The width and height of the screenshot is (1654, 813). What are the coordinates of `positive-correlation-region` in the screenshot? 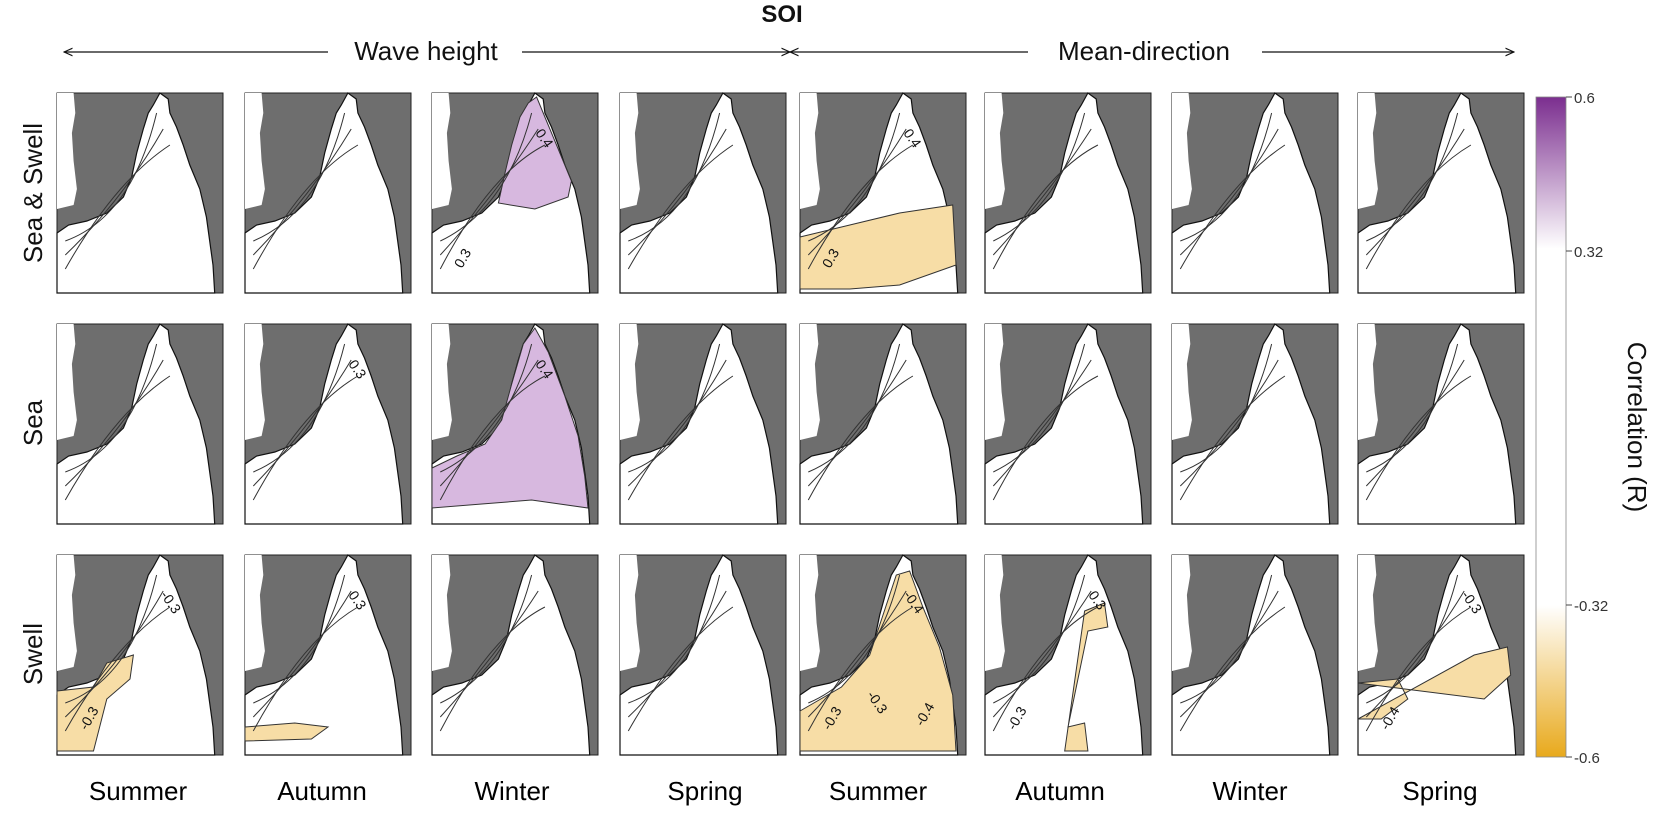 It's located at (510, 418).